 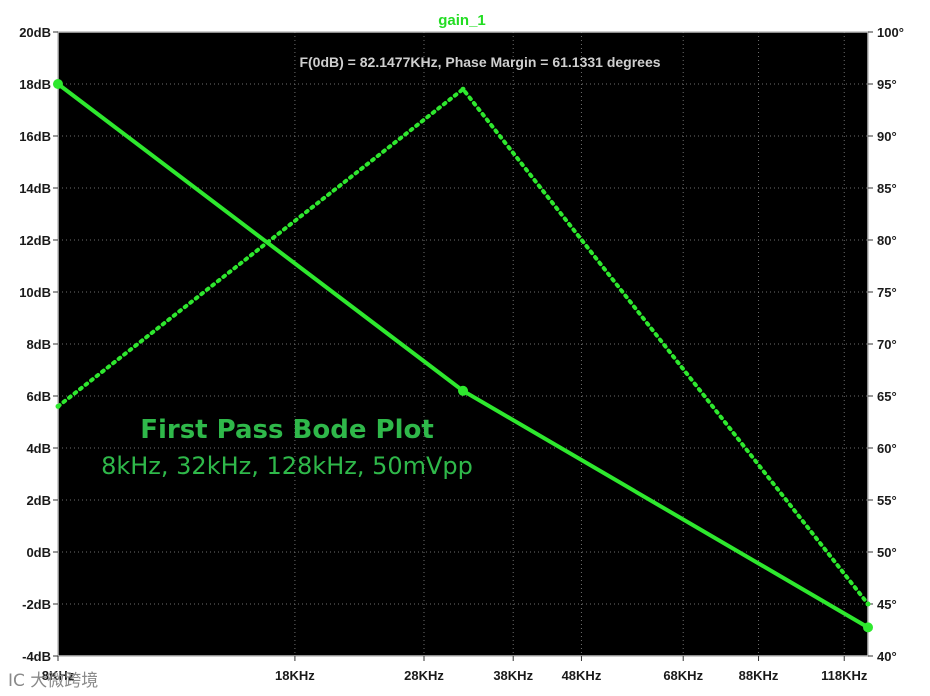 What do you see at coordinates (887, 552) in the screenshot?
I see `right-tick-label: 50°` at bounding box center [887, 552].